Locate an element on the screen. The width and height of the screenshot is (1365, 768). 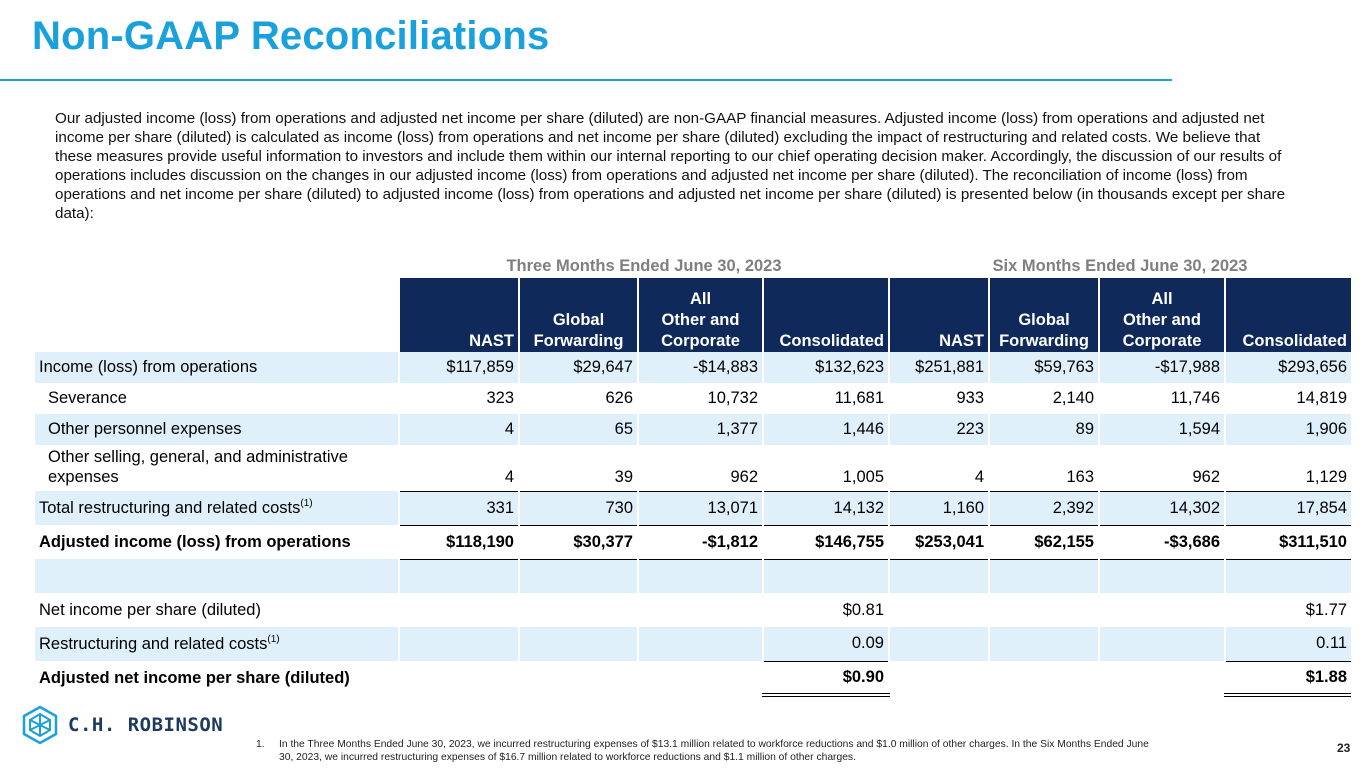
table-cell: $0.90 is located at coordinates (825, 679).